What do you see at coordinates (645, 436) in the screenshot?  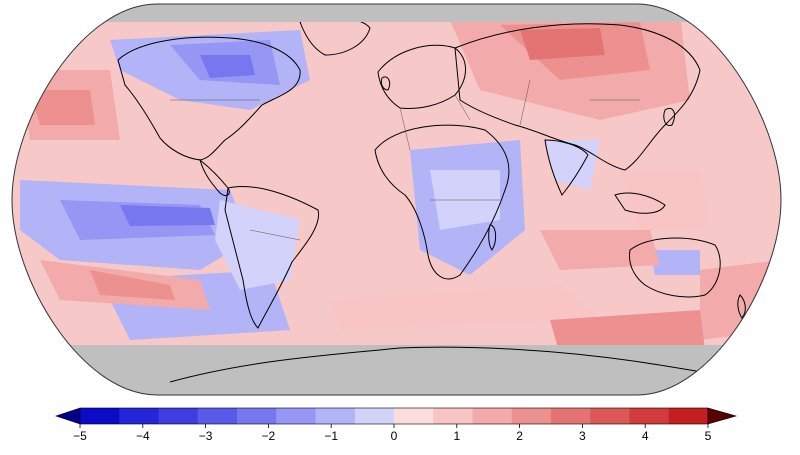 I see `colorbar-tick-label: 4` at bounding box center [645, 436].